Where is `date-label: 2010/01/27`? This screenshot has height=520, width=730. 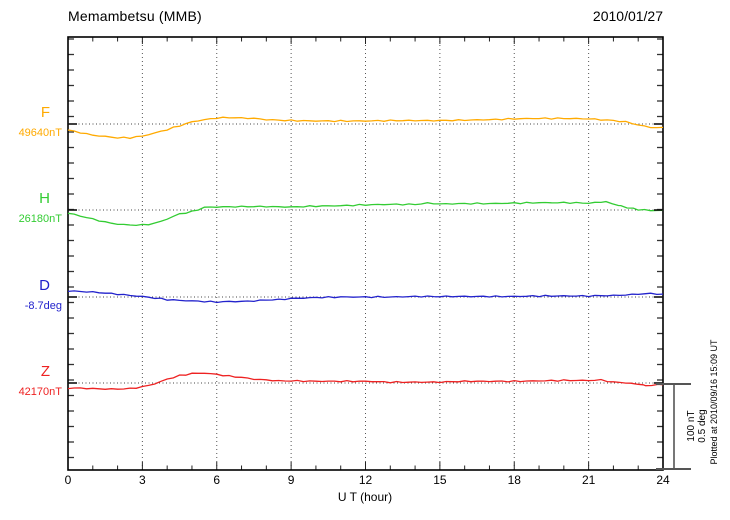 date-label: 2010/01/27 is located at coordinates (627, 16).